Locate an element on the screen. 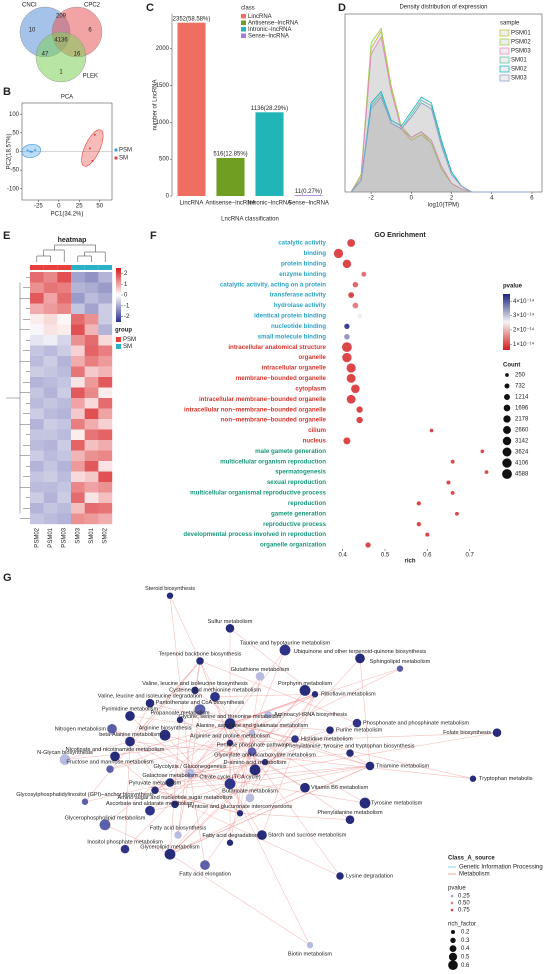 The image size is (550, 974). node-label: Glycolysis / Gluconeogenesis is located at coordinates (189, 767).